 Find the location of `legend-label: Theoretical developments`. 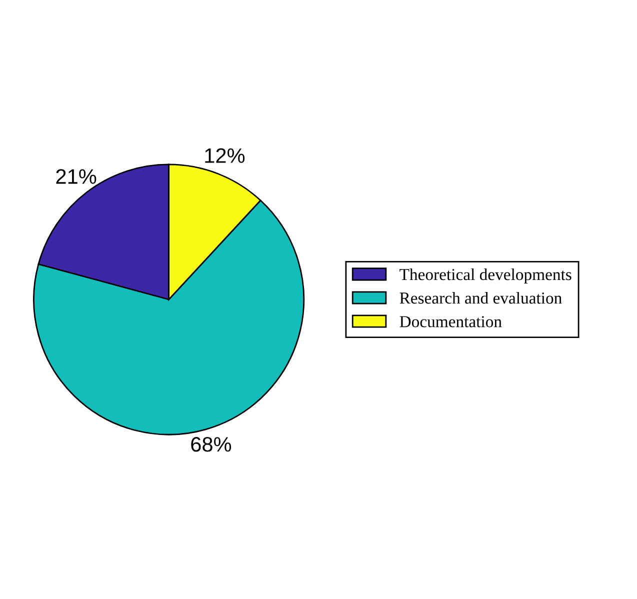

legend-label: Theoretical developments is located at coordinates (486, 276).